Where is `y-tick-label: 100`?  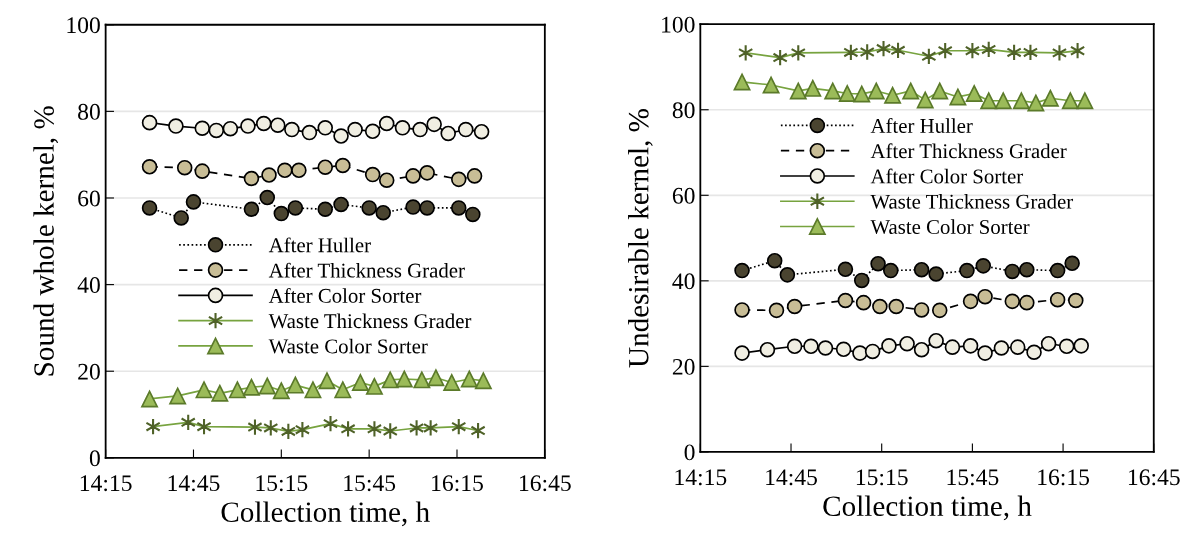 y-tick-label: 100 is located at coordinates (678, 24).